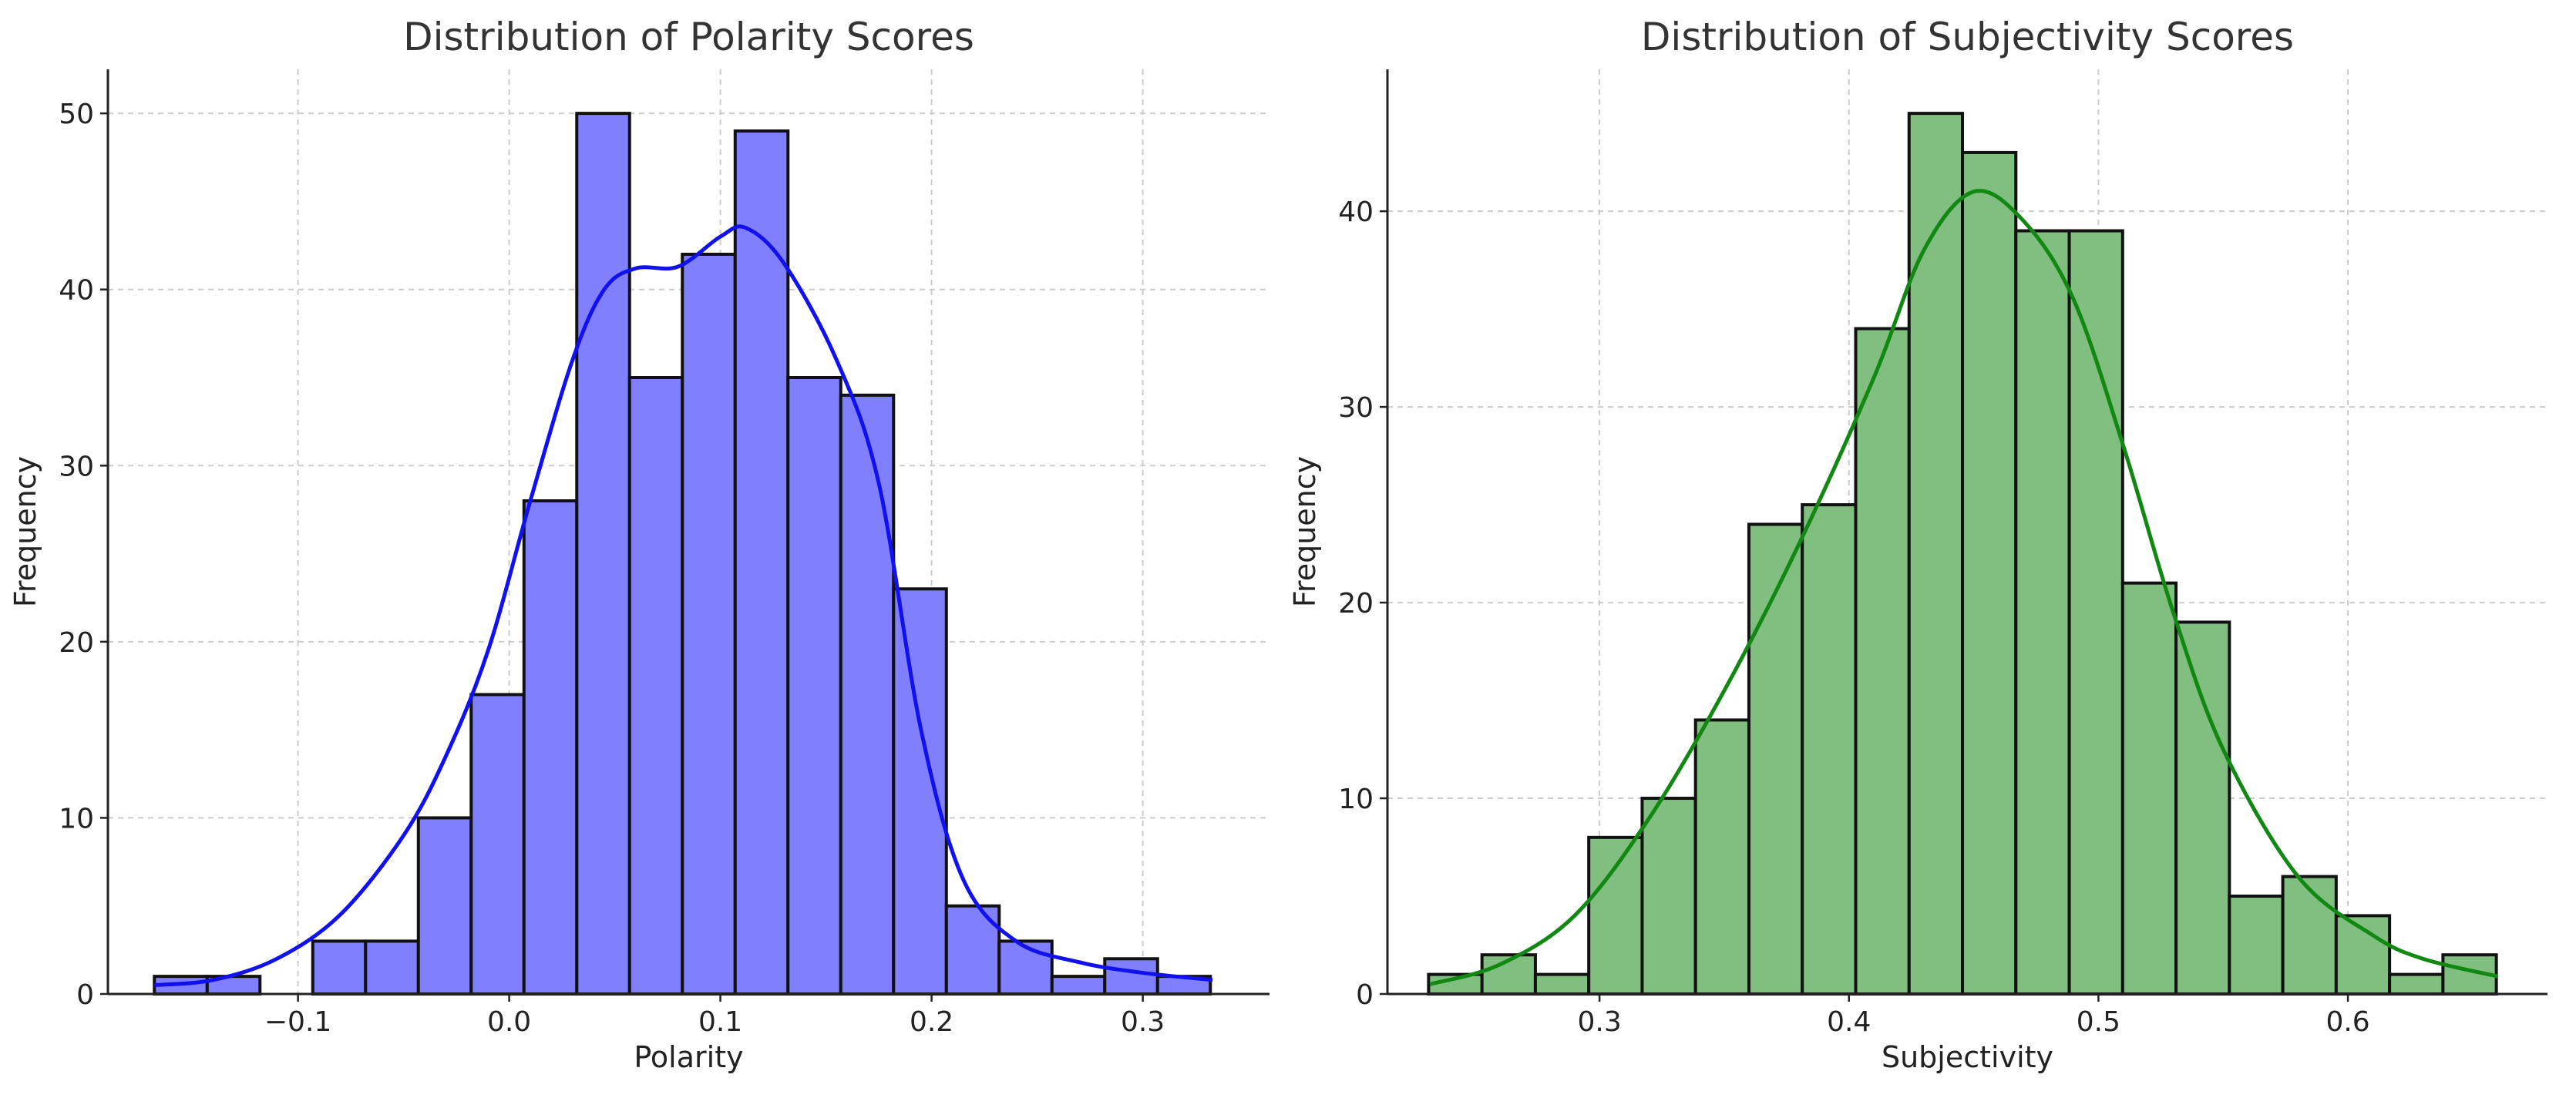 This screenshot has width=2576, height=1098. I want to click on y-tick-label: 50, so click(76, 114).